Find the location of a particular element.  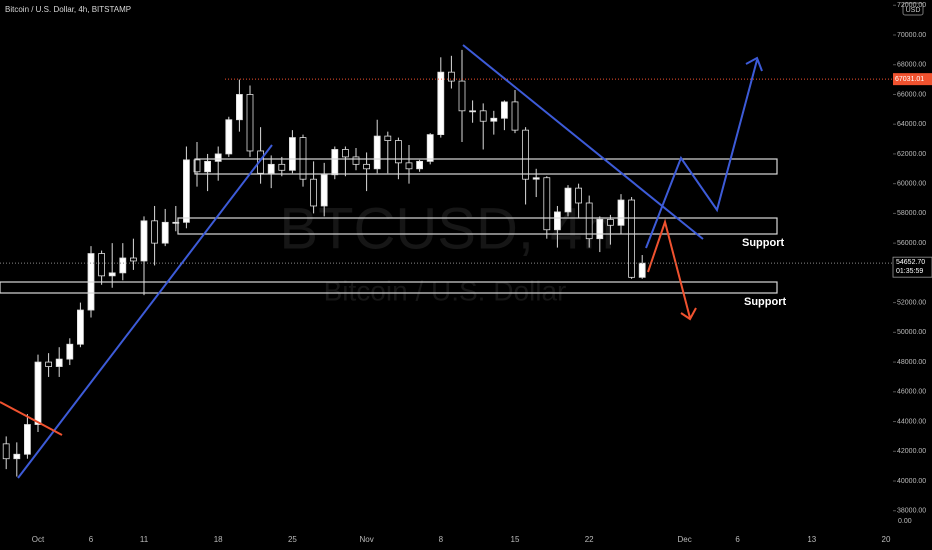

x-tick-label: Oct is located at coordinates (38, 539).